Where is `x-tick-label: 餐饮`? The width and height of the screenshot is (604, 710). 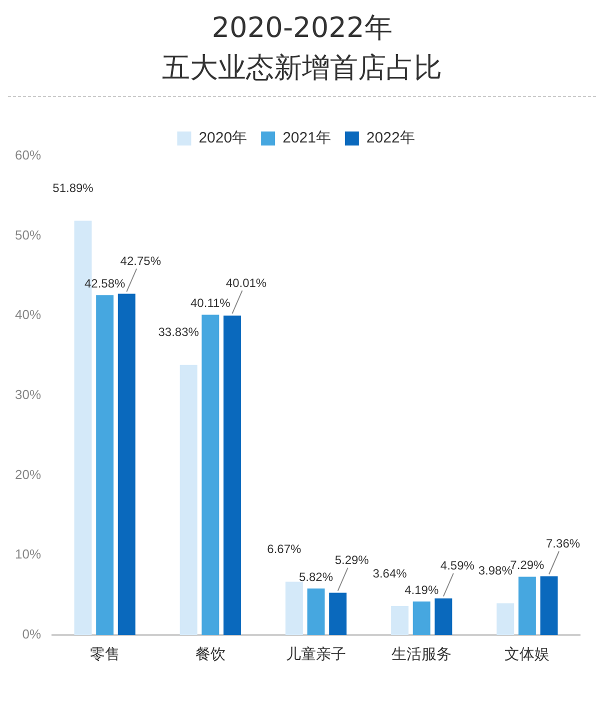 x-tick-label: 餐饮 is located at coordinates (210, 655).